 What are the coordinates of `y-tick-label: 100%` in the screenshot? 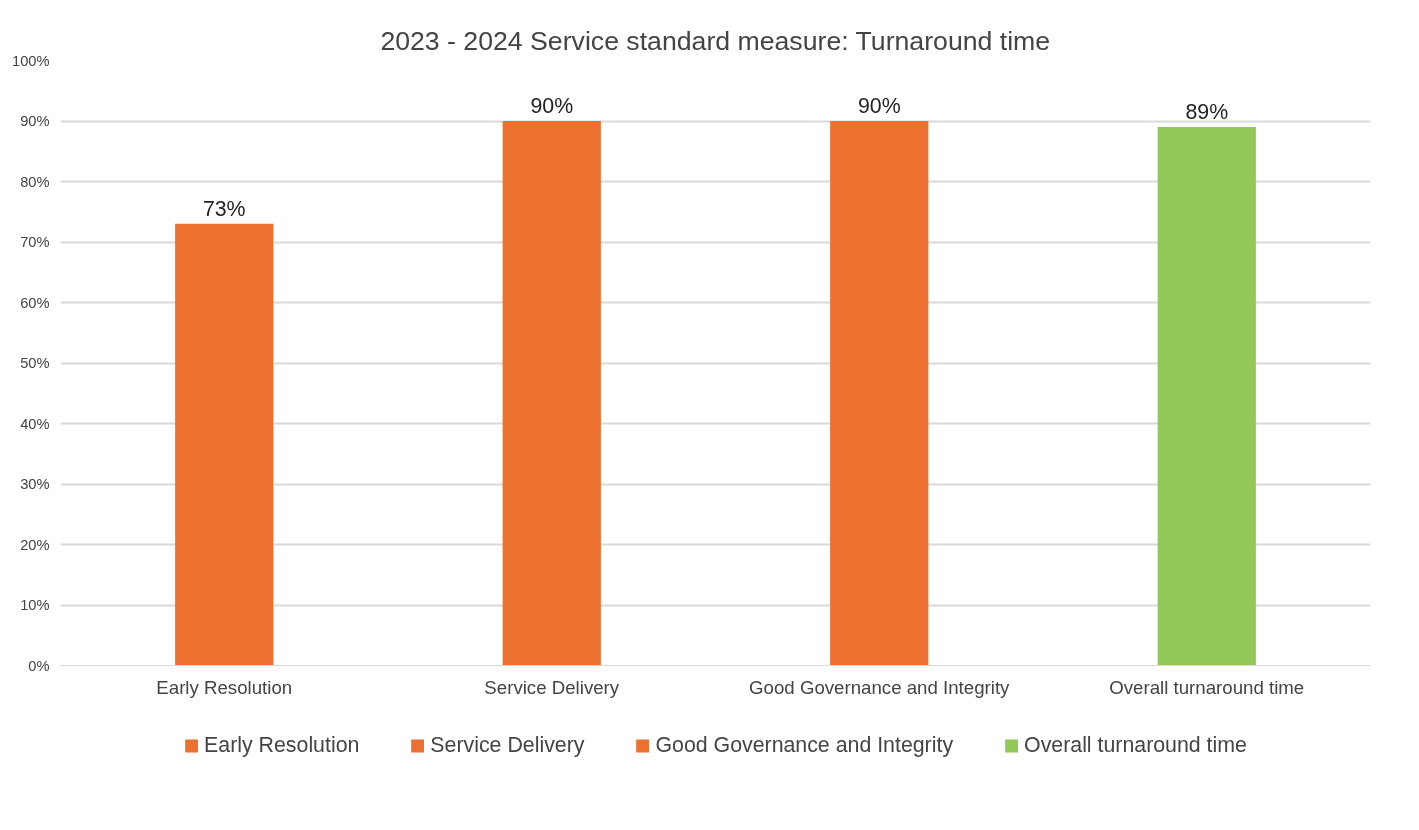 It's located at (31, 60).